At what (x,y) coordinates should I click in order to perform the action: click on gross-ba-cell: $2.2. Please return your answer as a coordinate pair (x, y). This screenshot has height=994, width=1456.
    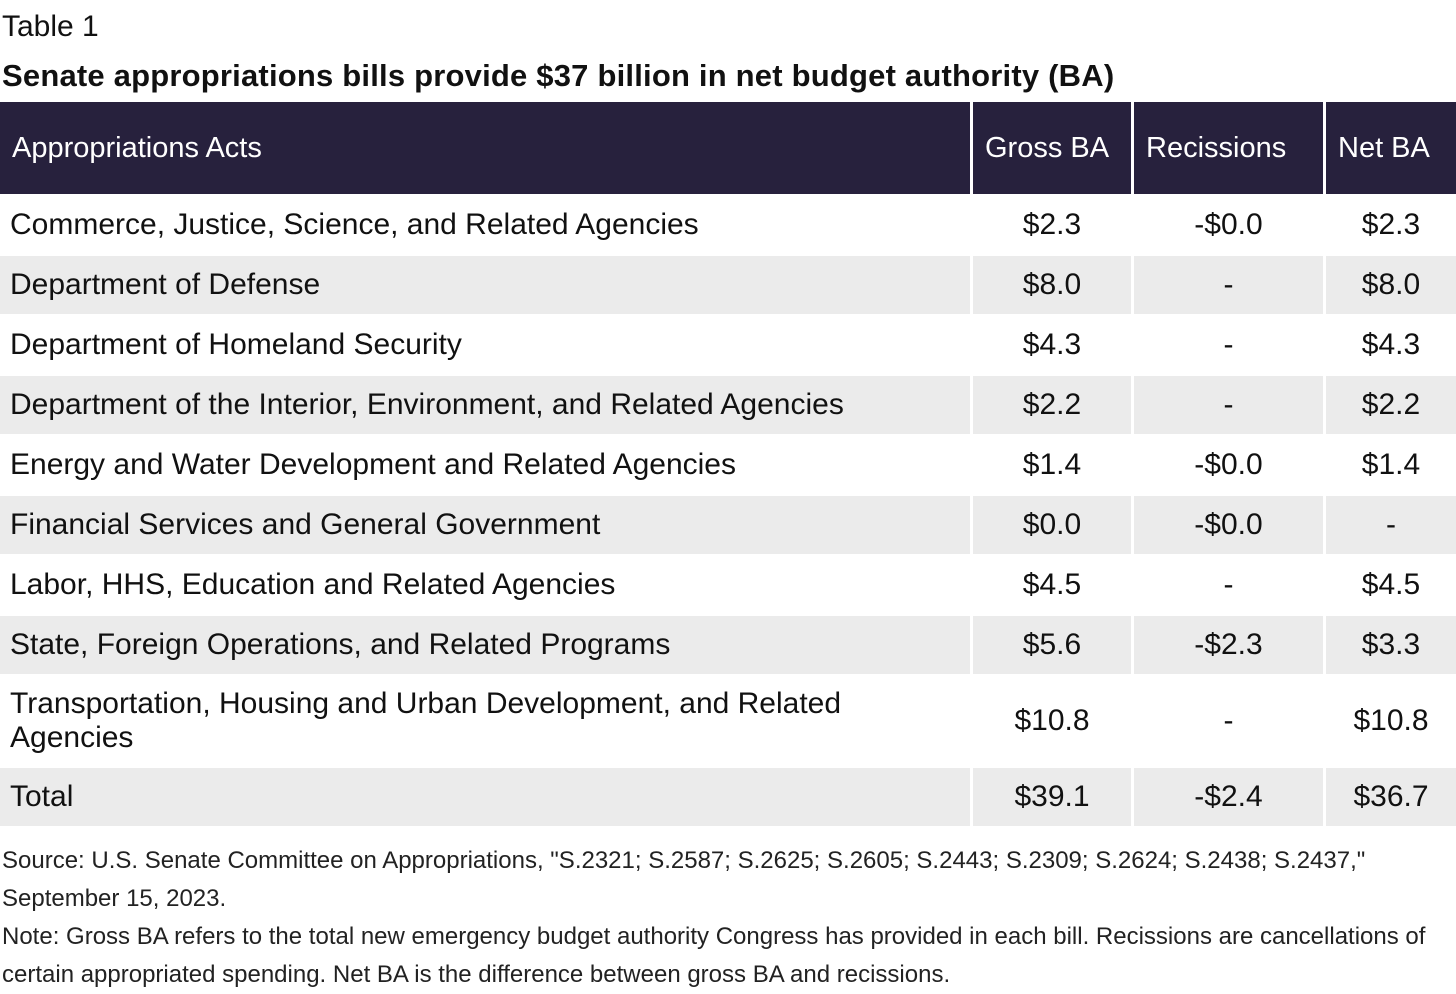
    Looking at the image, I should click on (1052, 405).